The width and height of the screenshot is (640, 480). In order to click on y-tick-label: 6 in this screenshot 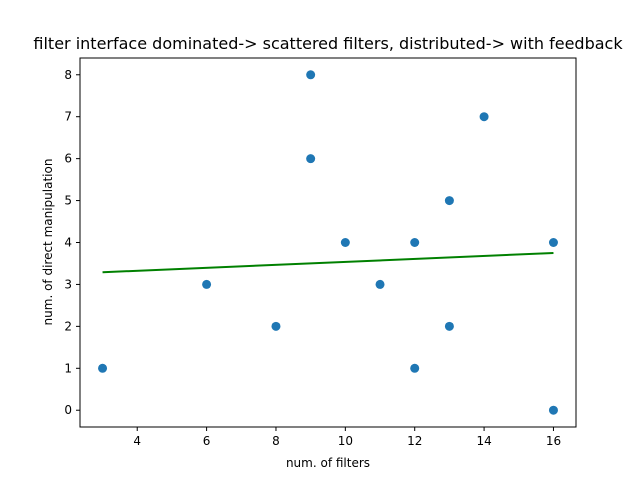, I will do `click(68, 159)`.